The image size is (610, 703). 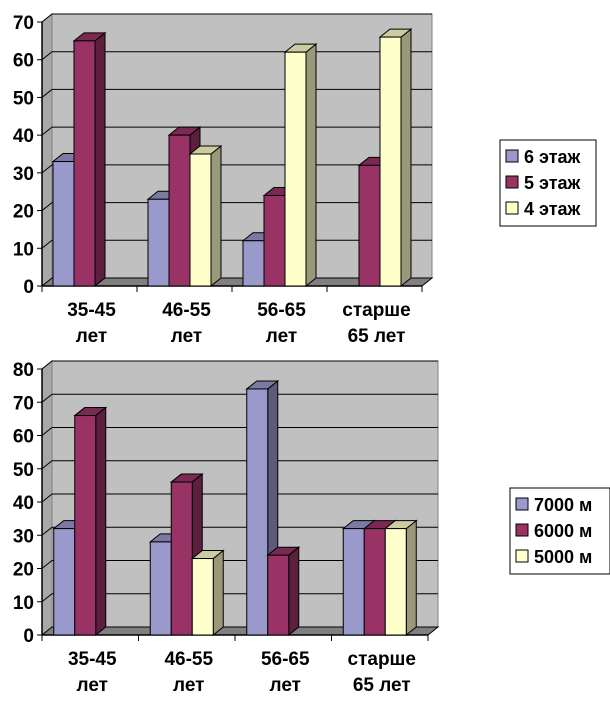 I want to click on c2-y-tick-label: 70, so click(x=23, y=403).